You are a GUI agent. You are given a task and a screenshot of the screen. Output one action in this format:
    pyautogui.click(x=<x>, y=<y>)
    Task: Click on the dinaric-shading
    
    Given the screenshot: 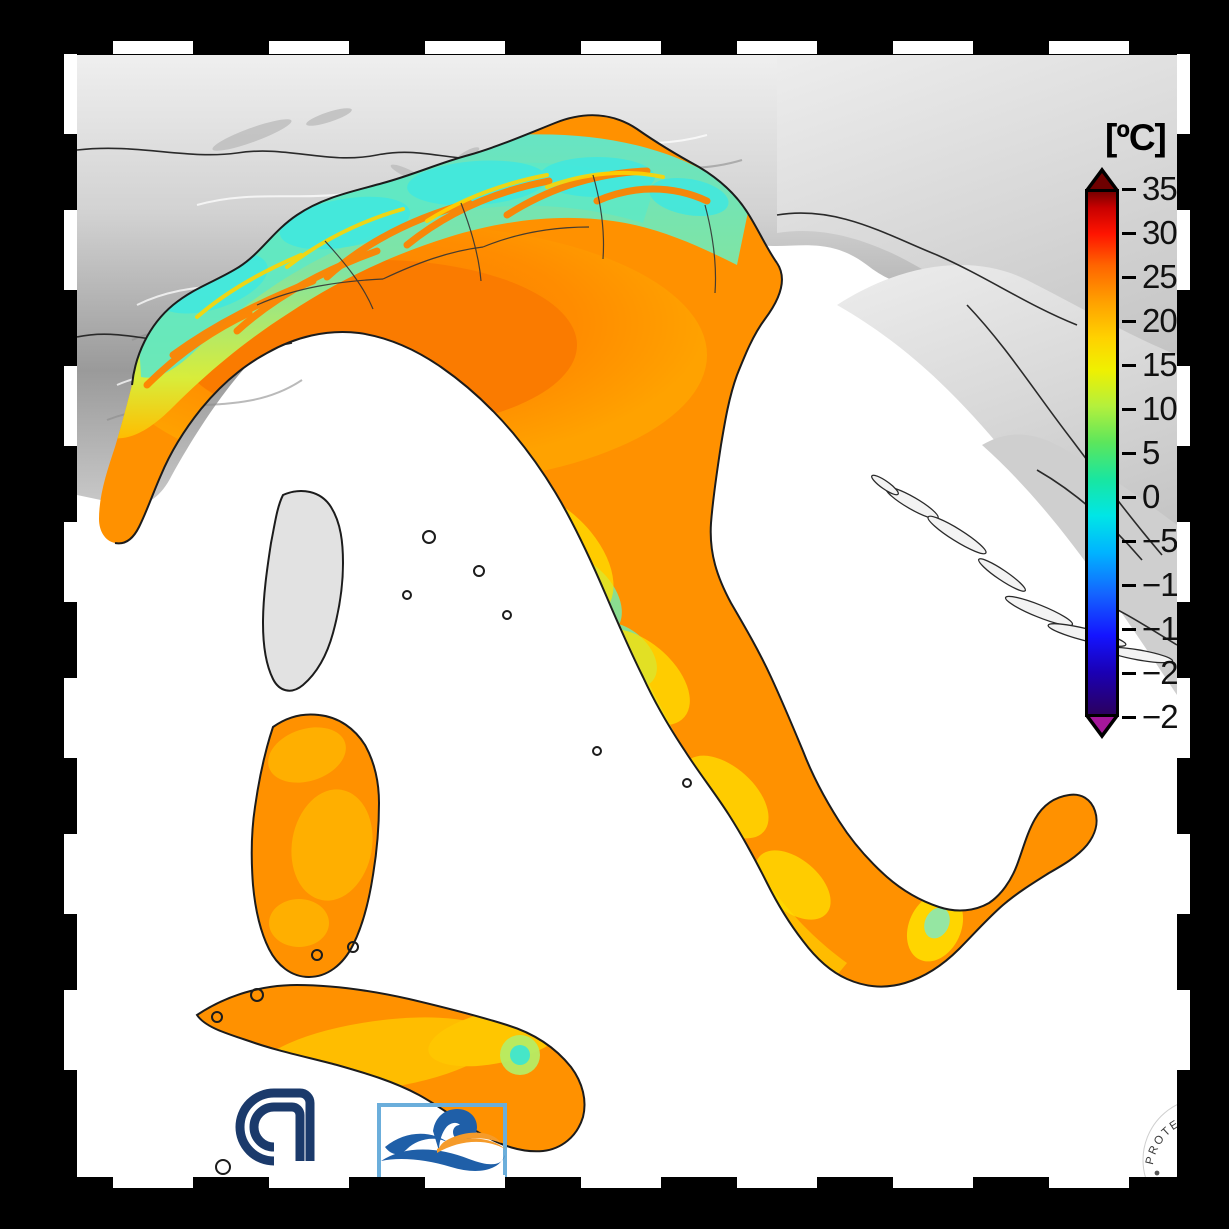 What is the action you would take?
    pyautogui.click(x=1079, y=564)
    